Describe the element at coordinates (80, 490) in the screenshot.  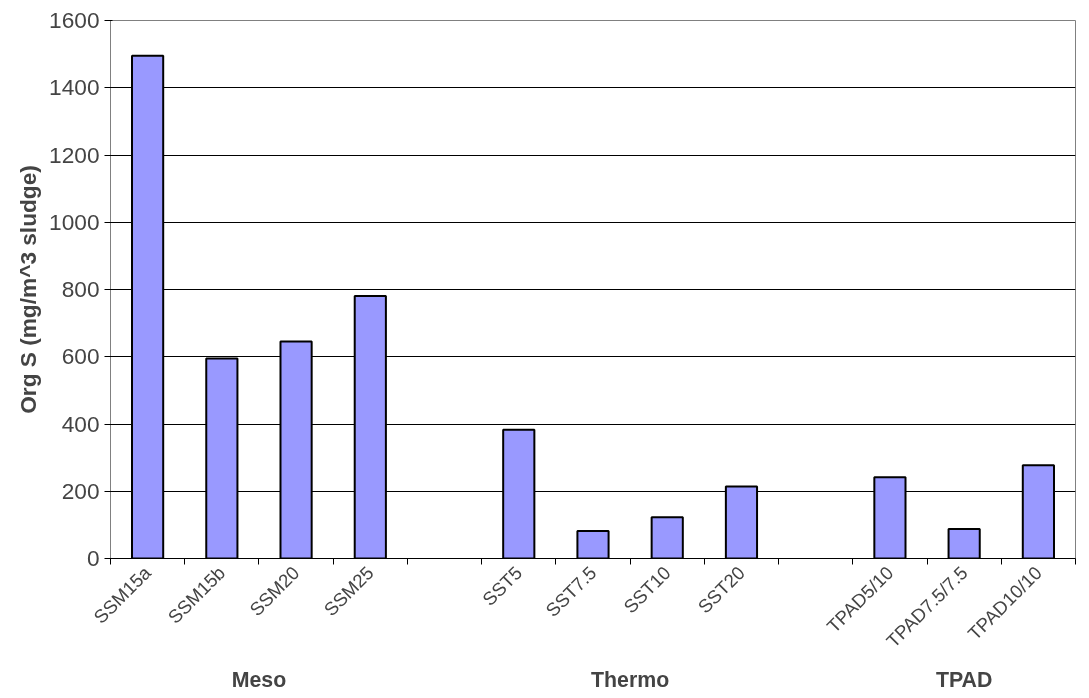
I see `y-tick-label: 200` at that location.